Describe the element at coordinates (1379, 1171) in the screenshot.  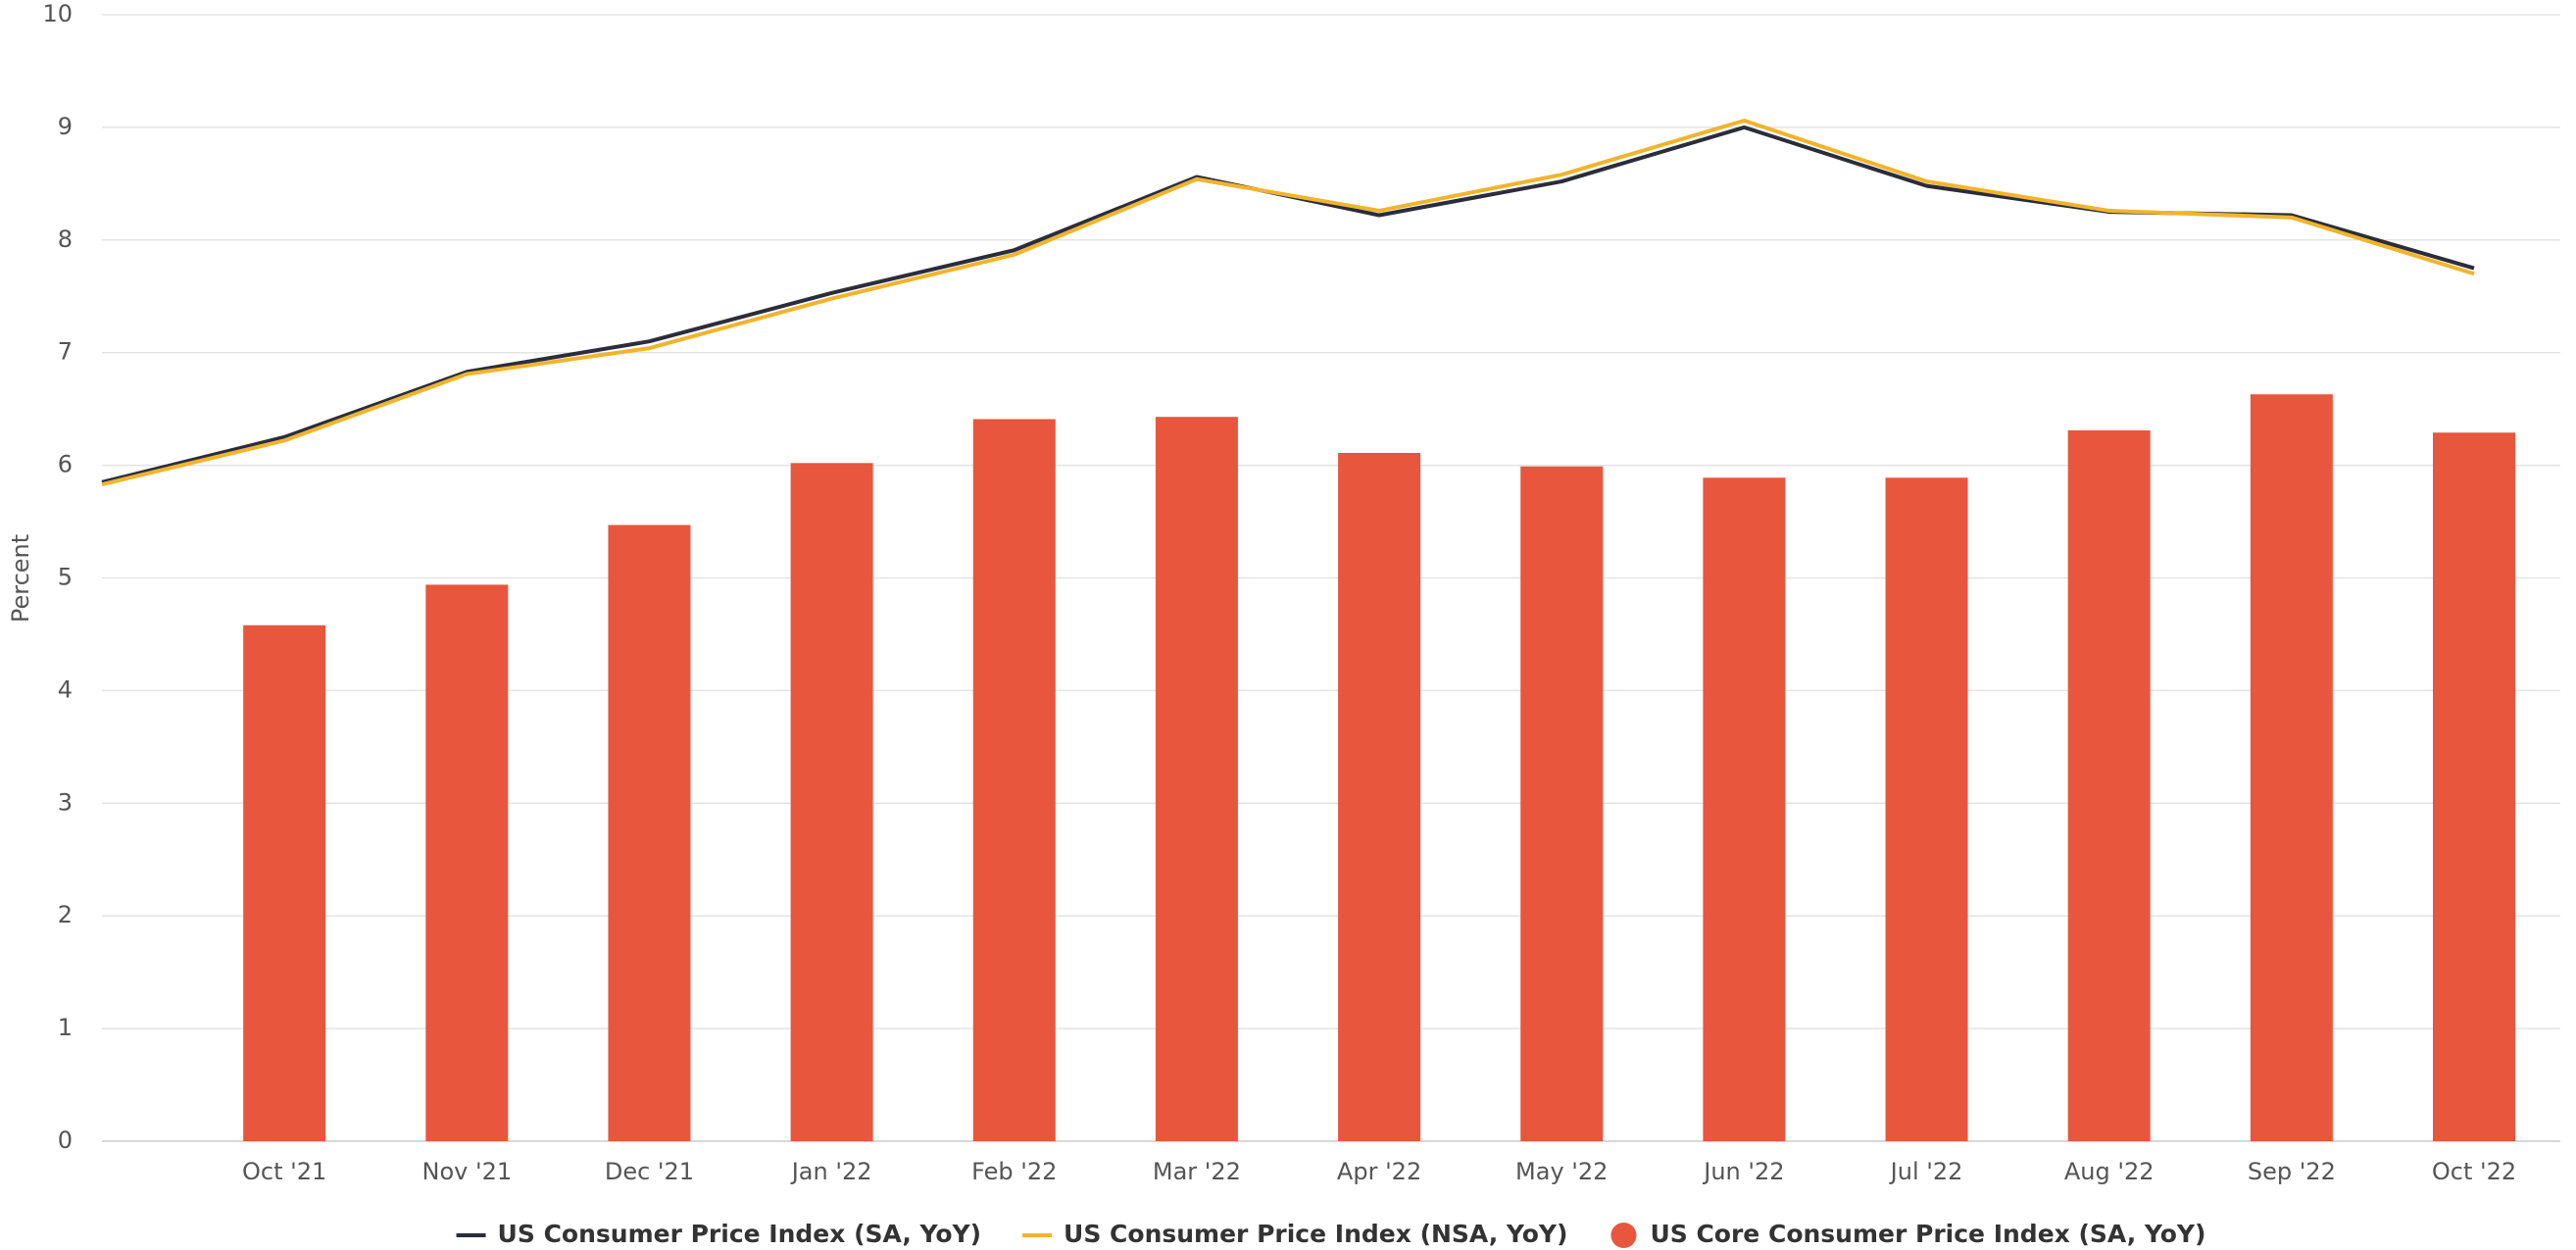
I see `x-tick-label: Apr '22` at that location.